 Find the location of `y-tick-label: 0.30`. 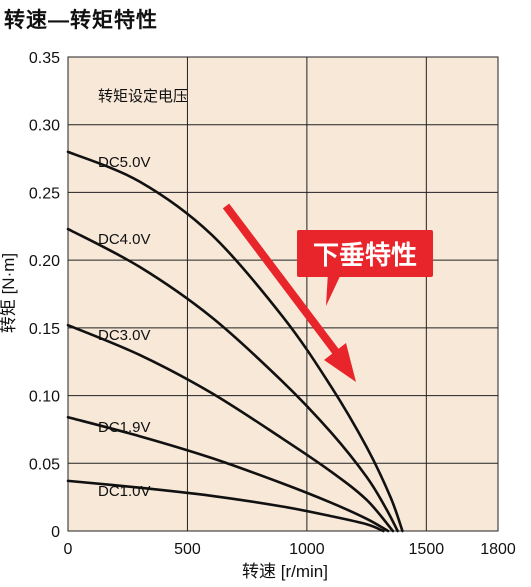

y-tick-label: 0.30 is located at coordinates (44, 126).